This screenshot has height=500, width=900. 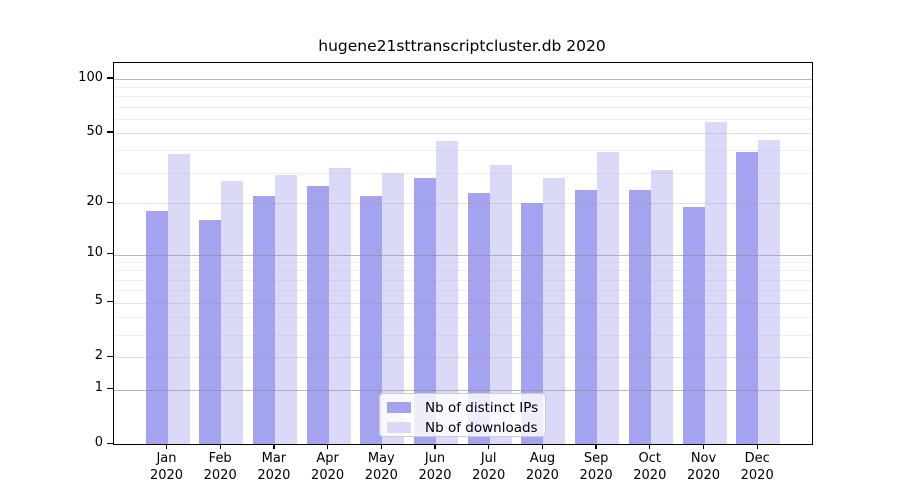 What do you see at coordinates (98, 301) in the screenshot?
I see `y-tick-label-5: 5` at bounding box center [98, 301].